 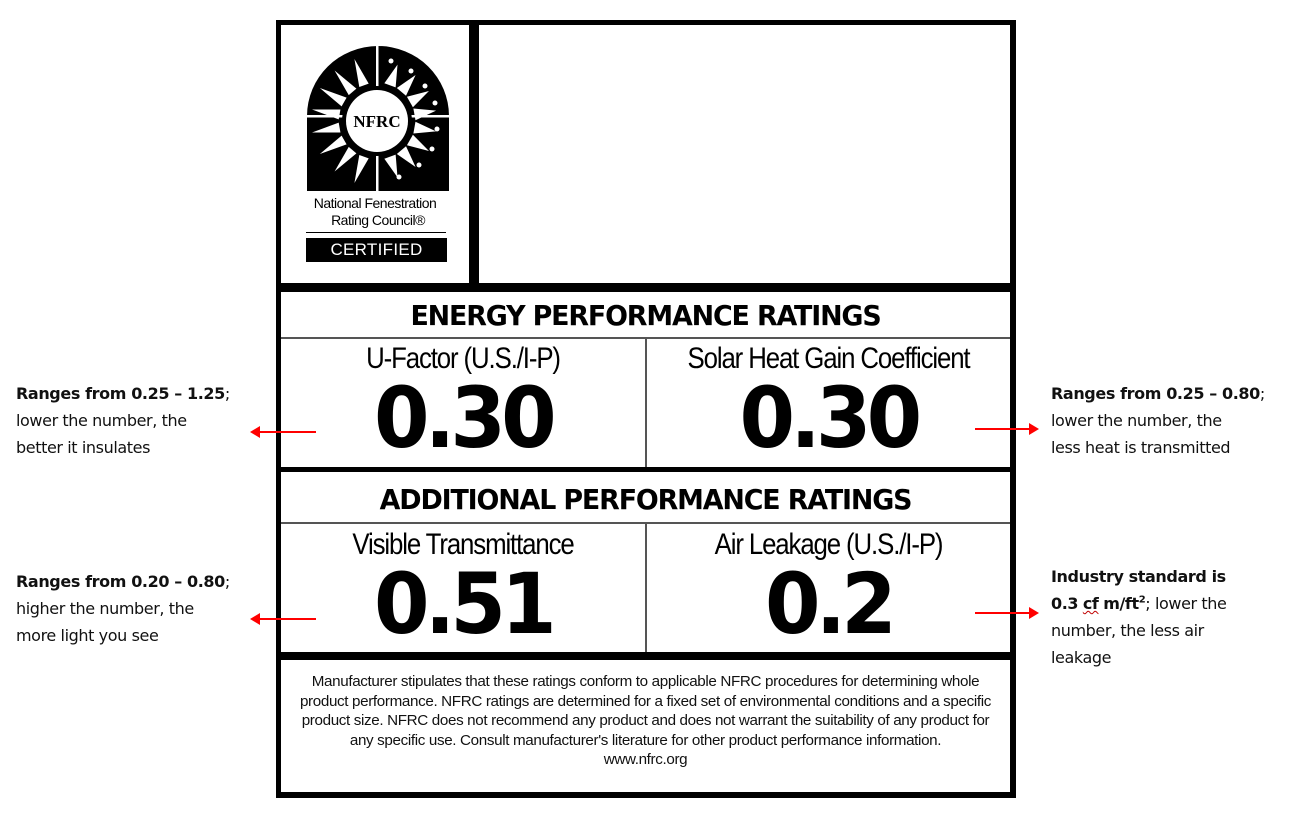 I want to click on product-info-panel, so click(x=744, y=154).